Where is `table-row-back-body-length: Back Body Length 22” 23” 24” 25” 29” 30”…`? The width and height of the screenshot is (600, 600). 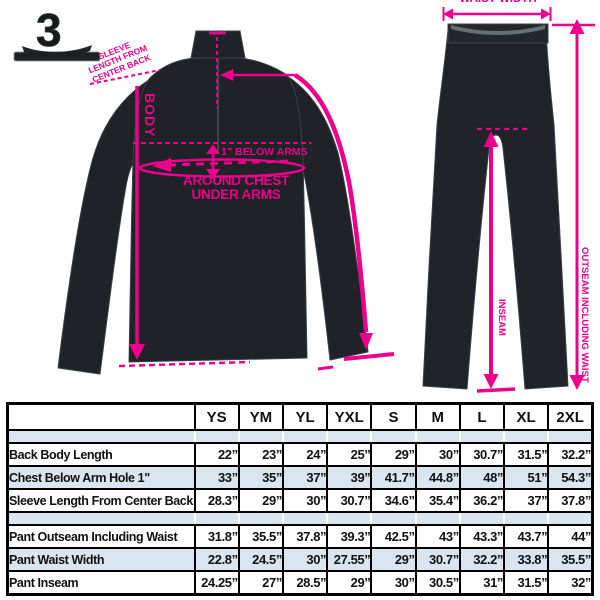
table-row-back-body-length: Back Body Length 22” 23” 24” 25” 29” 30”… is located at coordinates (300, 454).